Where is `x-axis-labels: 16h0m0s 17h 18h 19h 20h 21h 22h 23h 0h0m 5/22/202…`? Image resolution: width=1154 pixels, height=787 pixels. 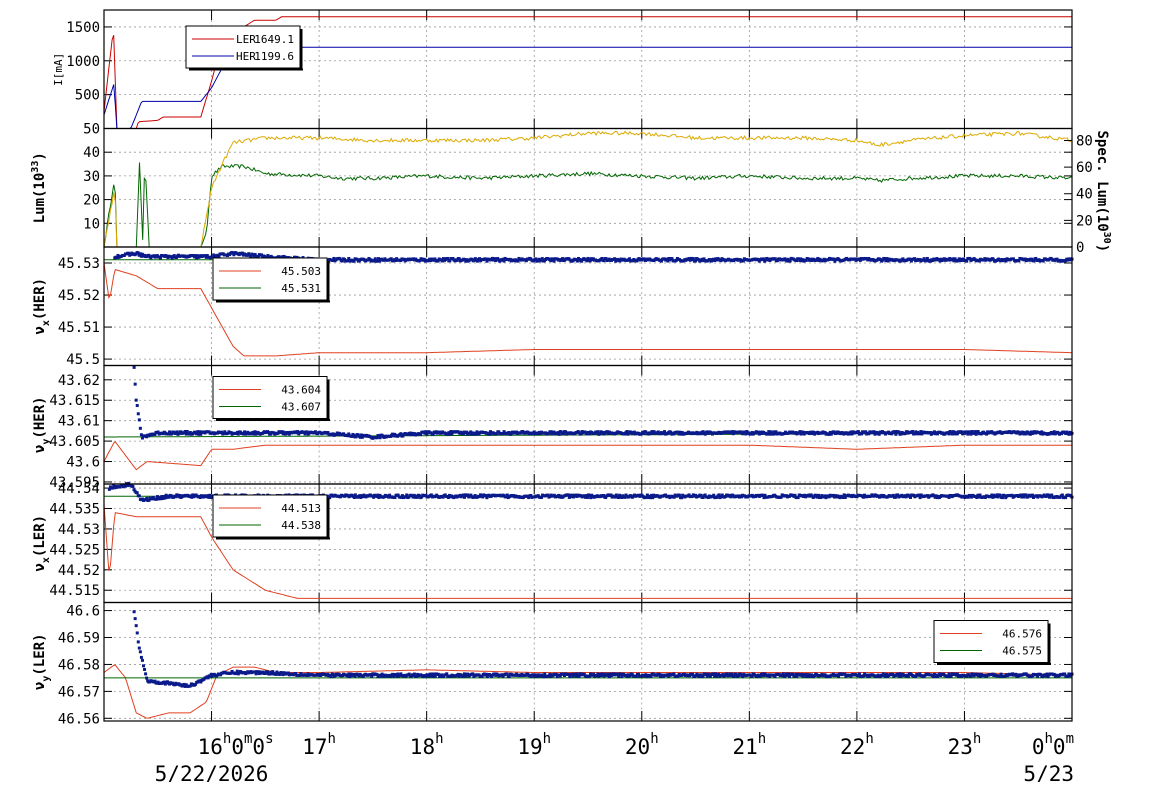
x-axis-labels: 16h0m0s 17h 18h 19h 20h 21h 22h 23h 0h0m 5/22/202… is located at coordinates (614, 758).